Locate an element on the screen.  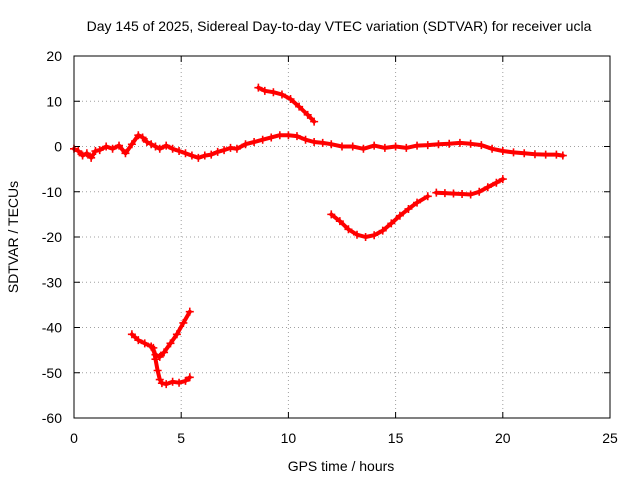
x-tick-label: 0 is located at coordinates (74, 438).